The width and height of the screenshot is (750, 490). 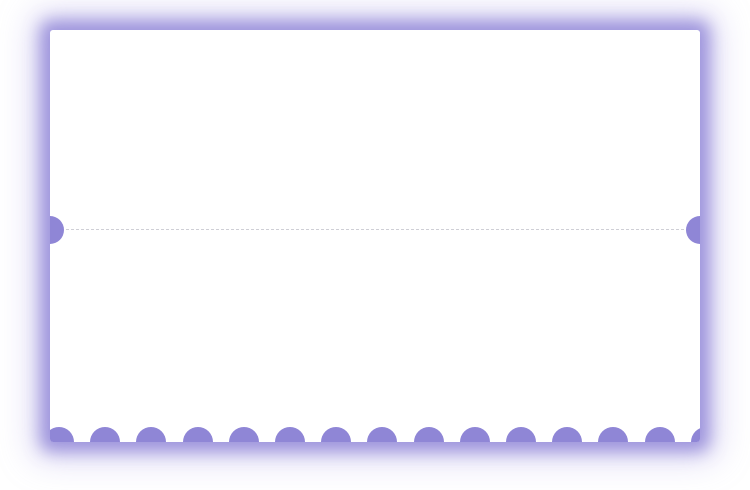 I want to click on right-notch, so click(x=693, y=230).